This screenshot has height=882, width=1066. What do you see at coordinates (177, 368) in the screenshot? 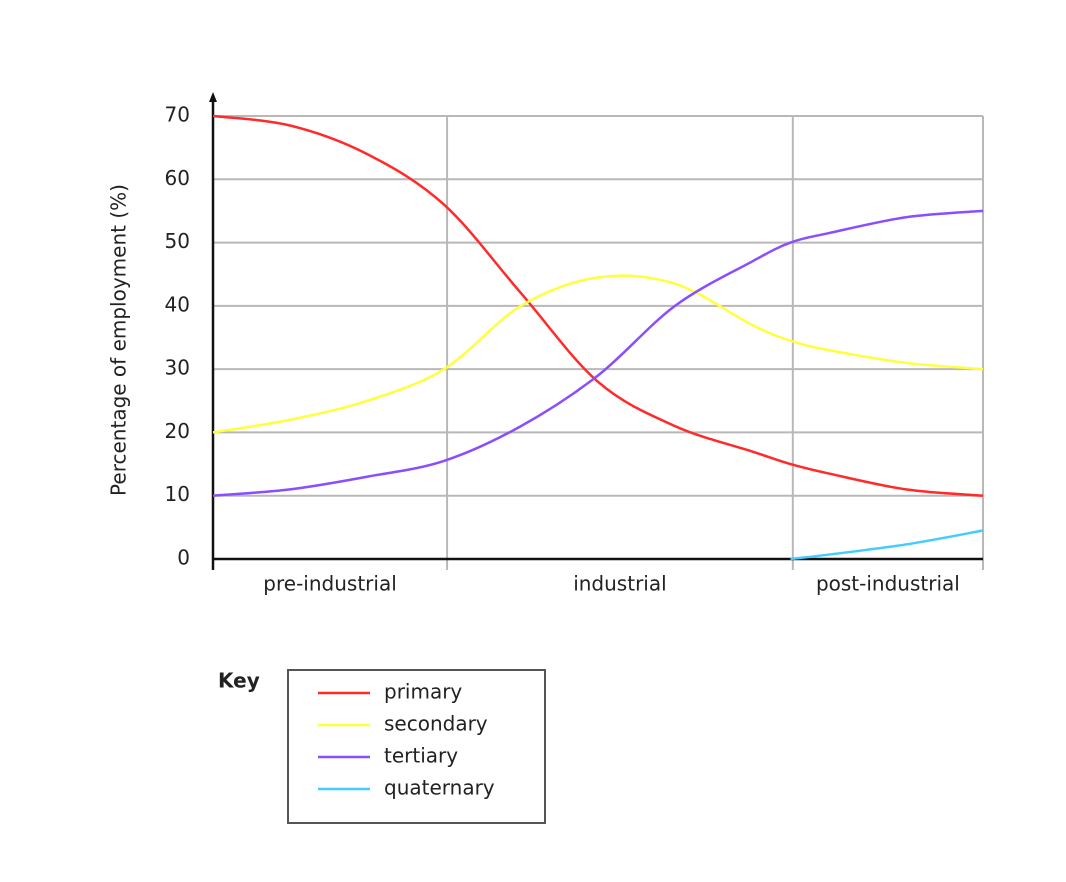
I see `y-tick-label: 30` at bounding box center [177, 368].